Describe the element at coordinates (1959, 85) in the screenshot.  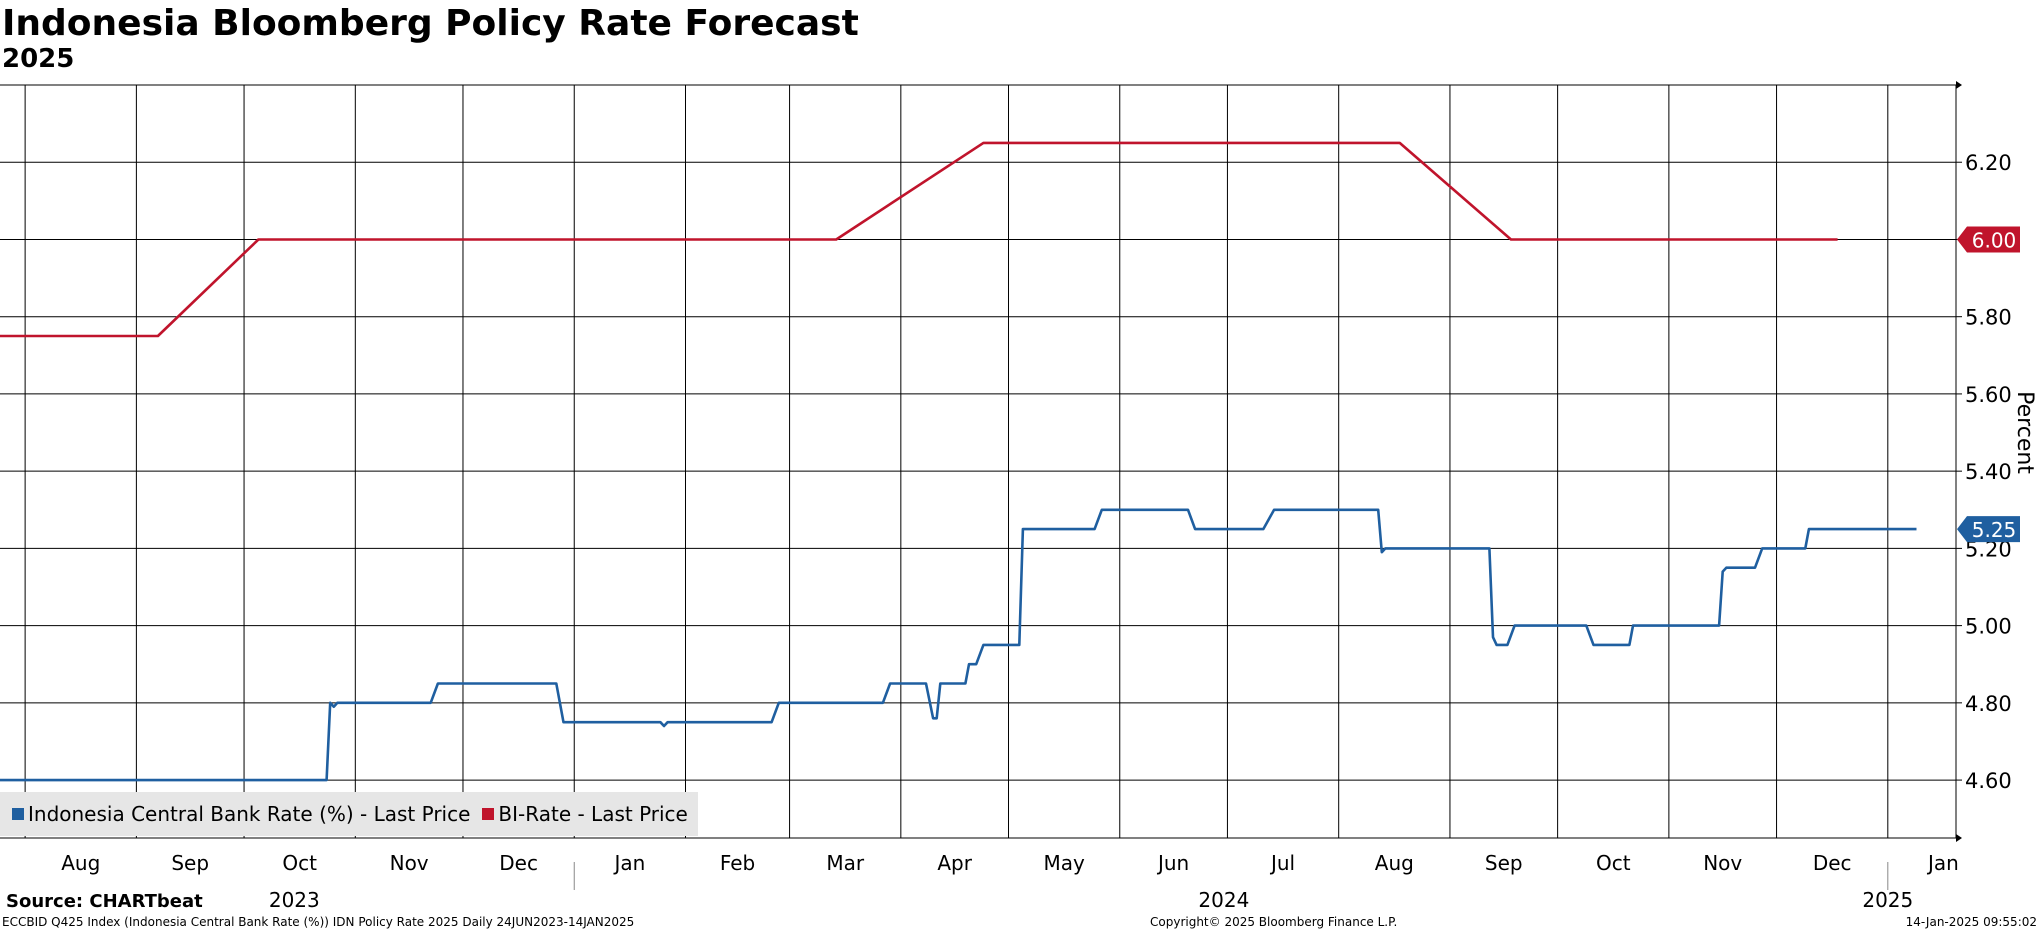
I see `y-axis-arrow-top` at that location.